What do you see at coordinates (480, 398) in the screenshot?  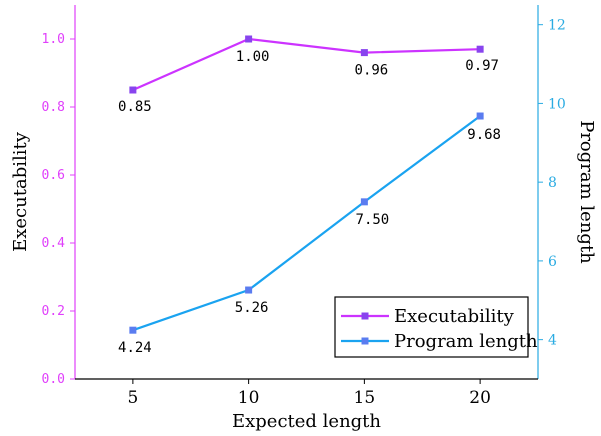 I see `x-tick-label: 20` at bounding box center [480, 398].